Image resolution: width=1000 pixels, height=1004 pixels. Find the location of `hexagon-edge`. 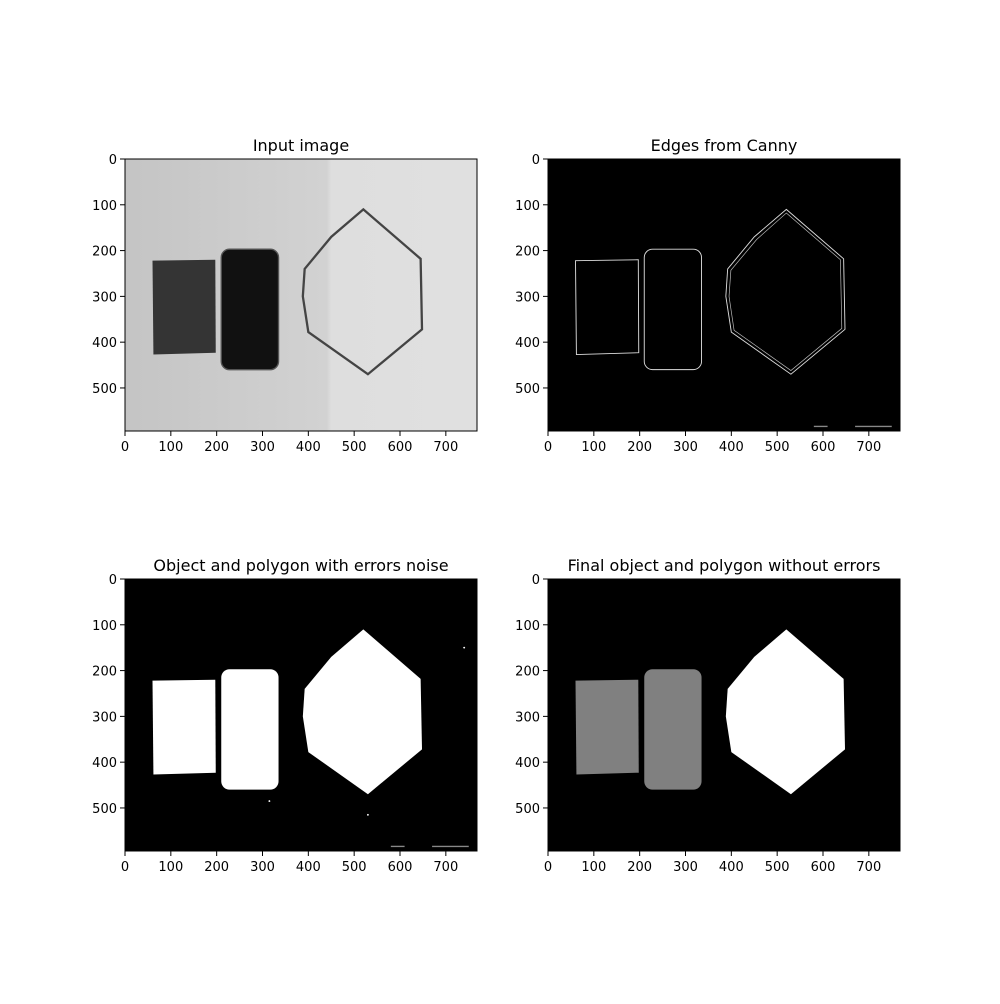

hexagon-edge is located at coordinates (785, 291).